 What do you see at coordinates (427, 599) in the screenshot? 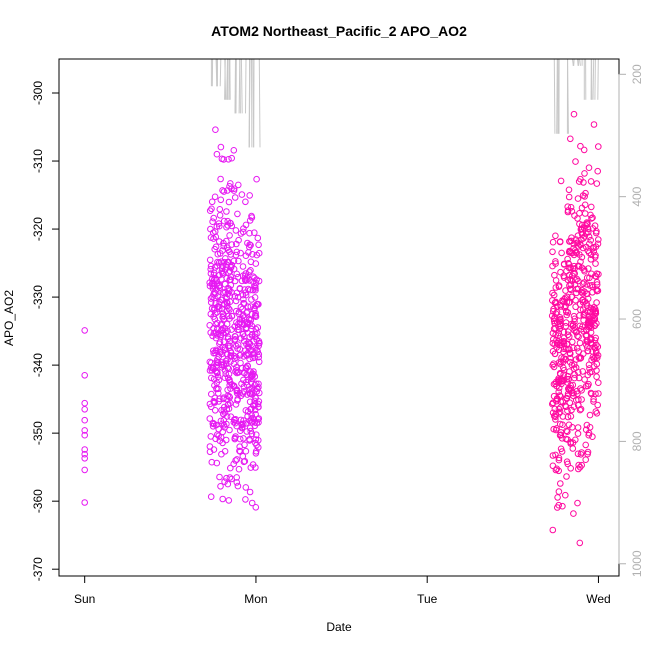
I see `x-tick-label: Tue` at bounding box center [427, 599].